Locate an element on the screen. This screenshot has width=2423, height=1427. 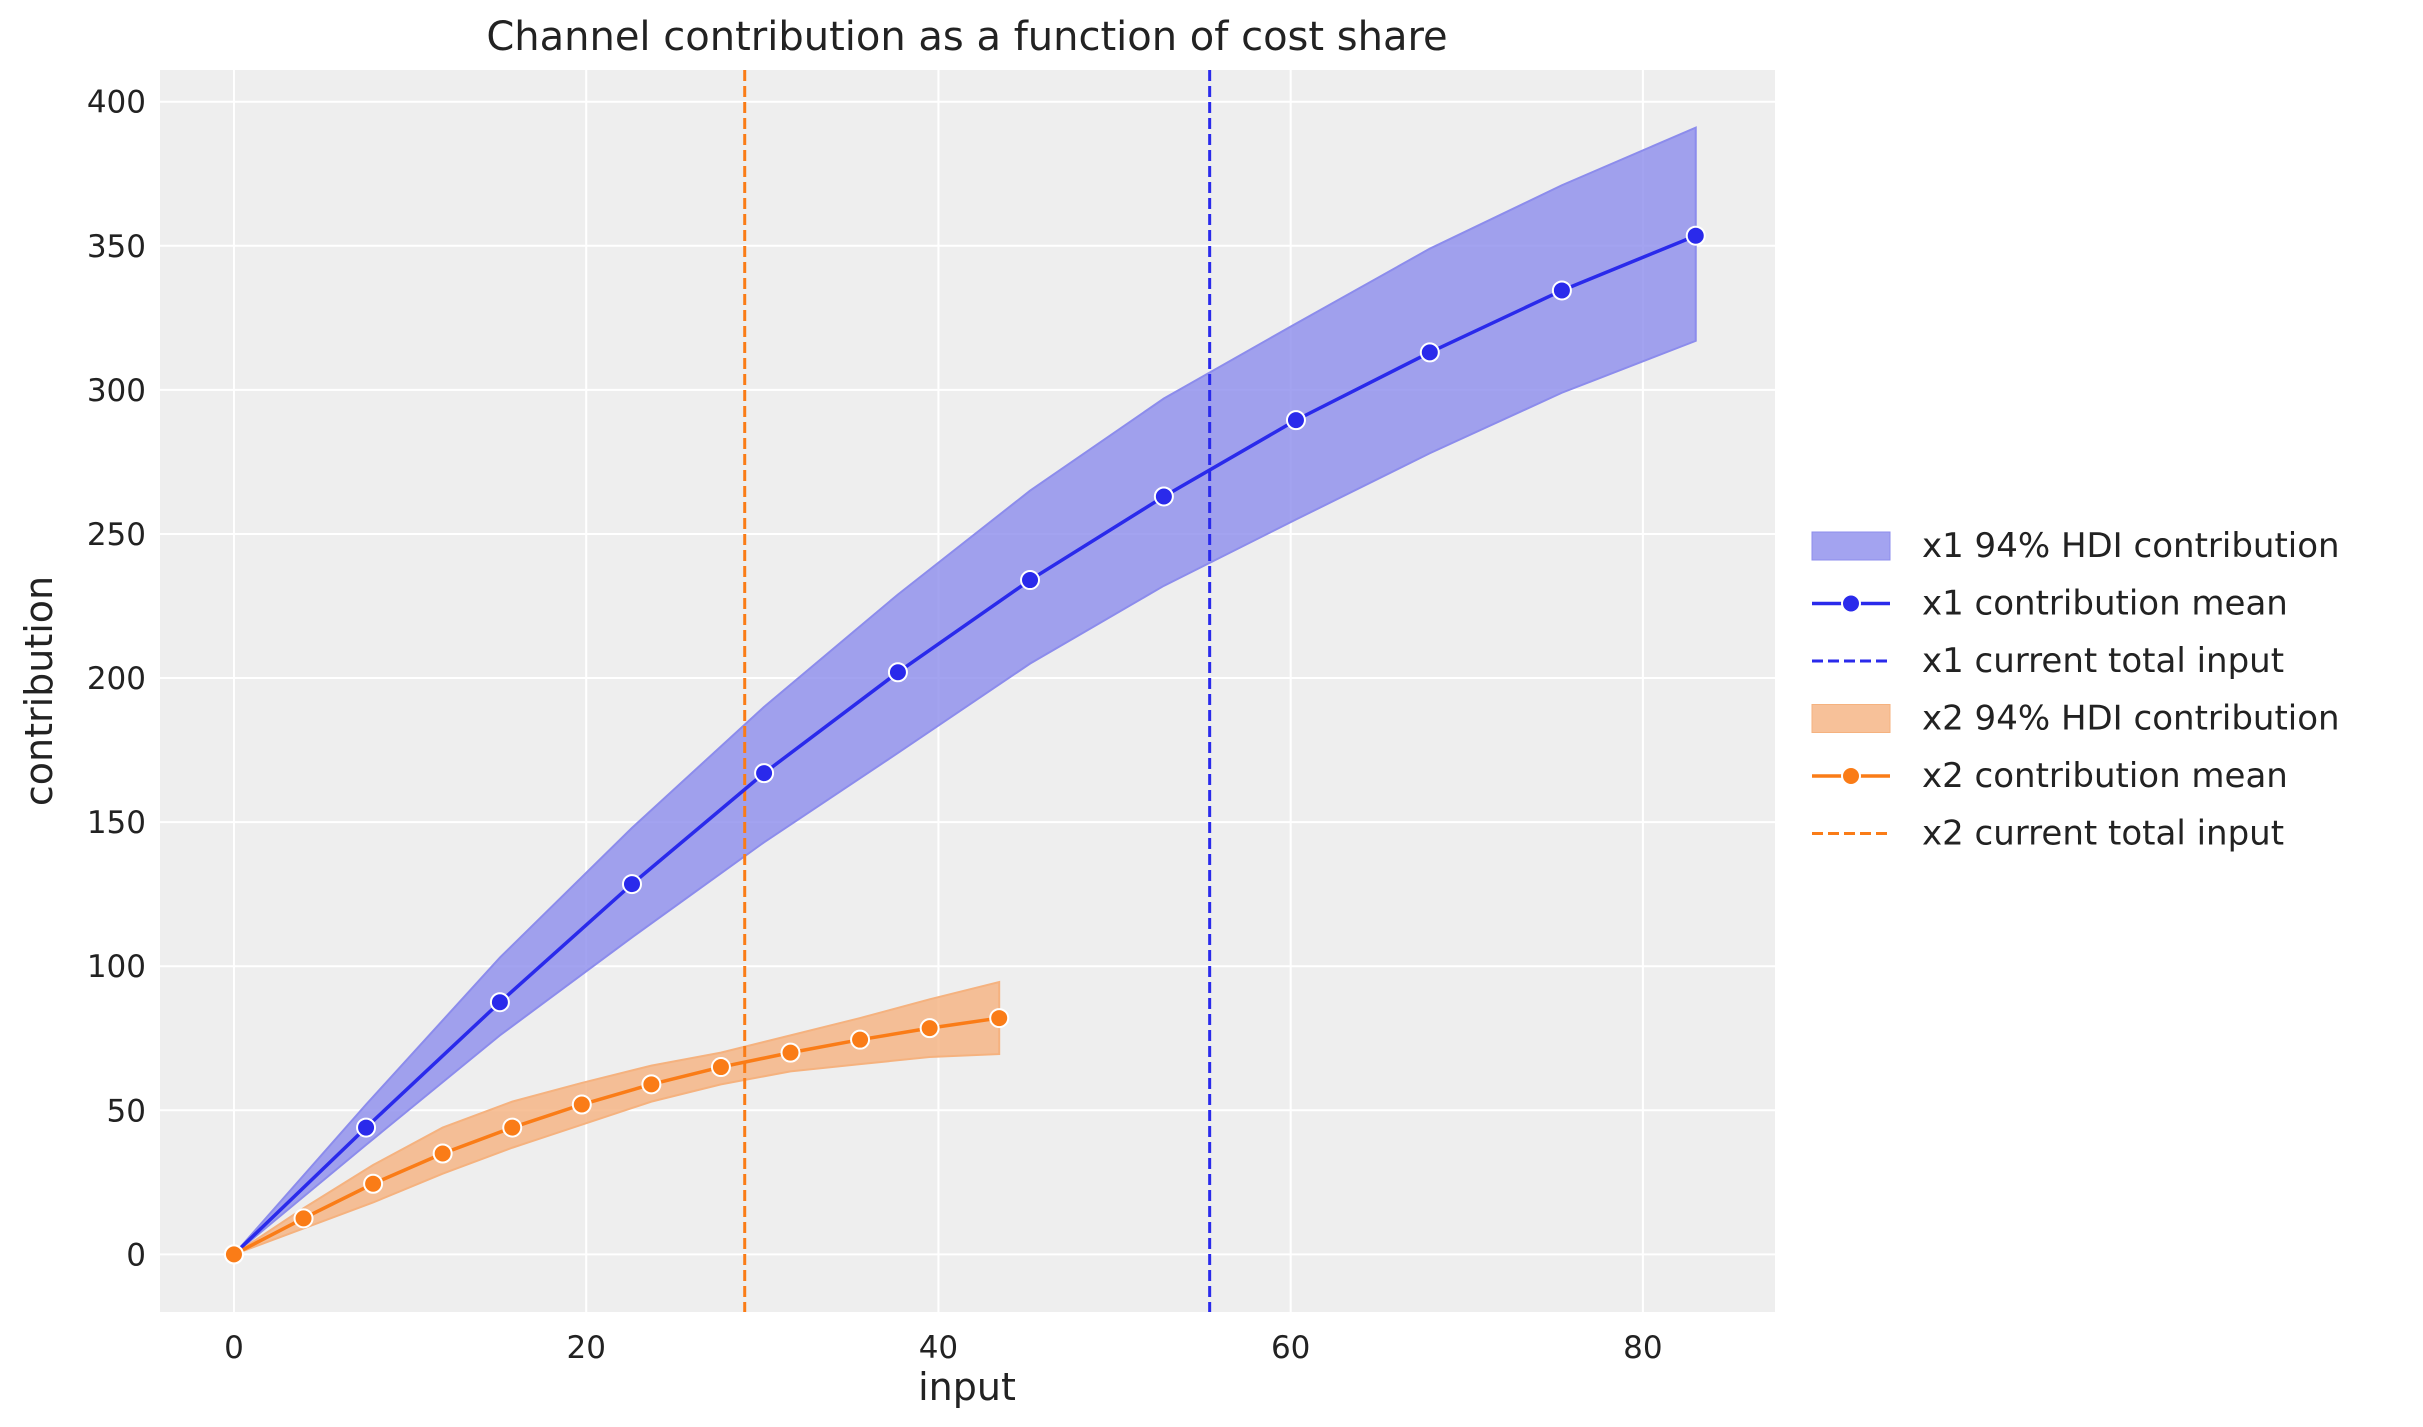
x-tick-label: 80 is located at coordinates (1642, 1348).